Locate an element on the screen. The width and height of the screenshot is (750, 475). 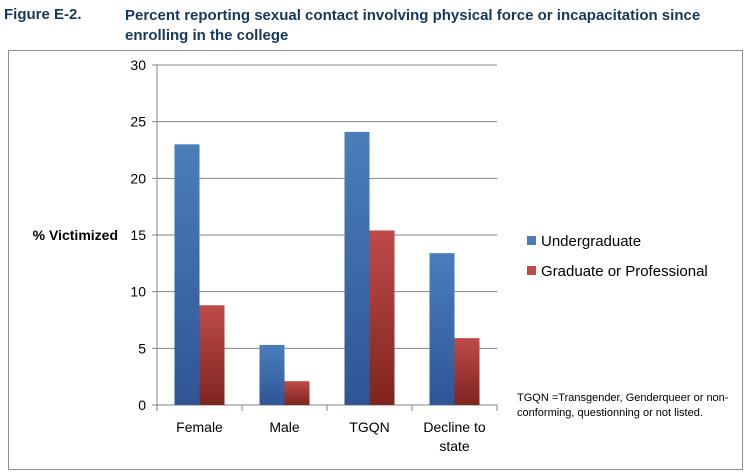
y-axis-ticks: 0 5 10 15 20 25 30 is located at coordinates (138, 235).